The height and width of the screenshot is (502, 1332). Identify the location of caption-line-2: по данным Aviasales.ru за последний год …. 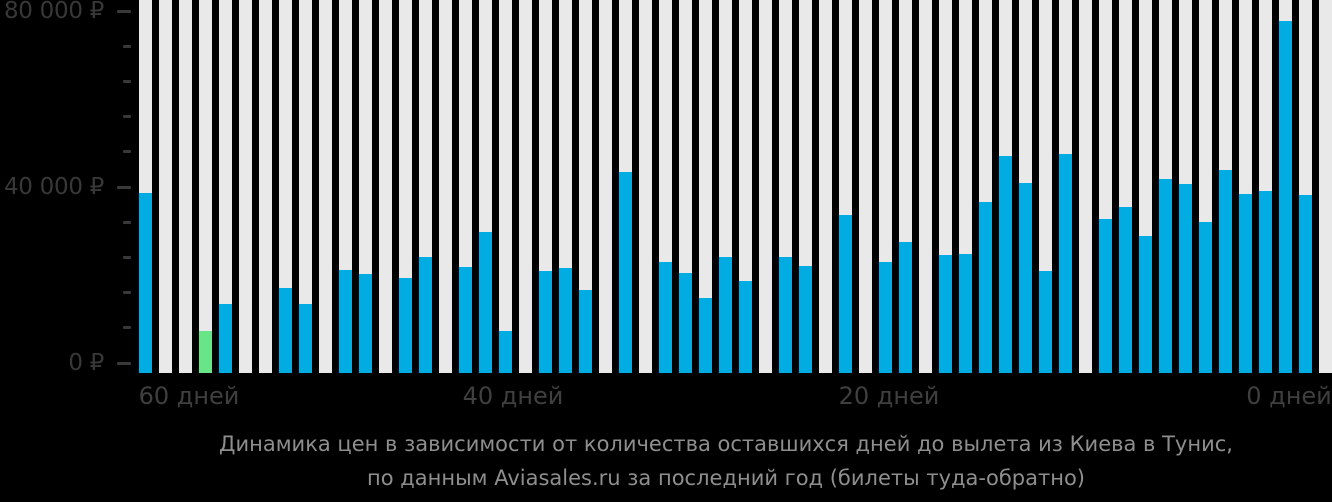
(726, 478).